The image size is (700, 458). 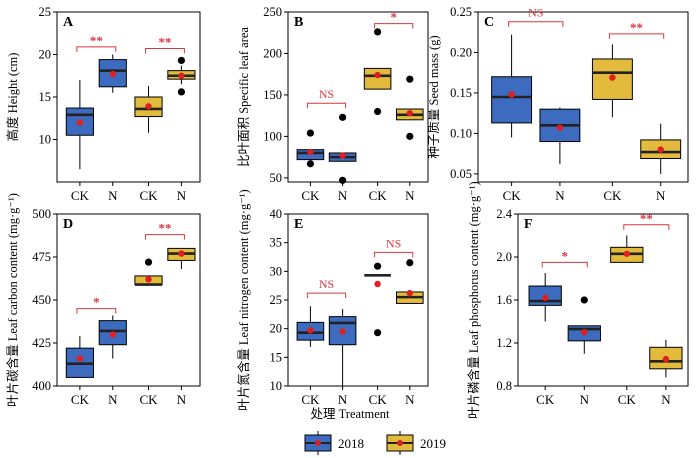 I want to click on y-axis-title: 种子质量 Seed mass (g), so click(x=434, y=96).